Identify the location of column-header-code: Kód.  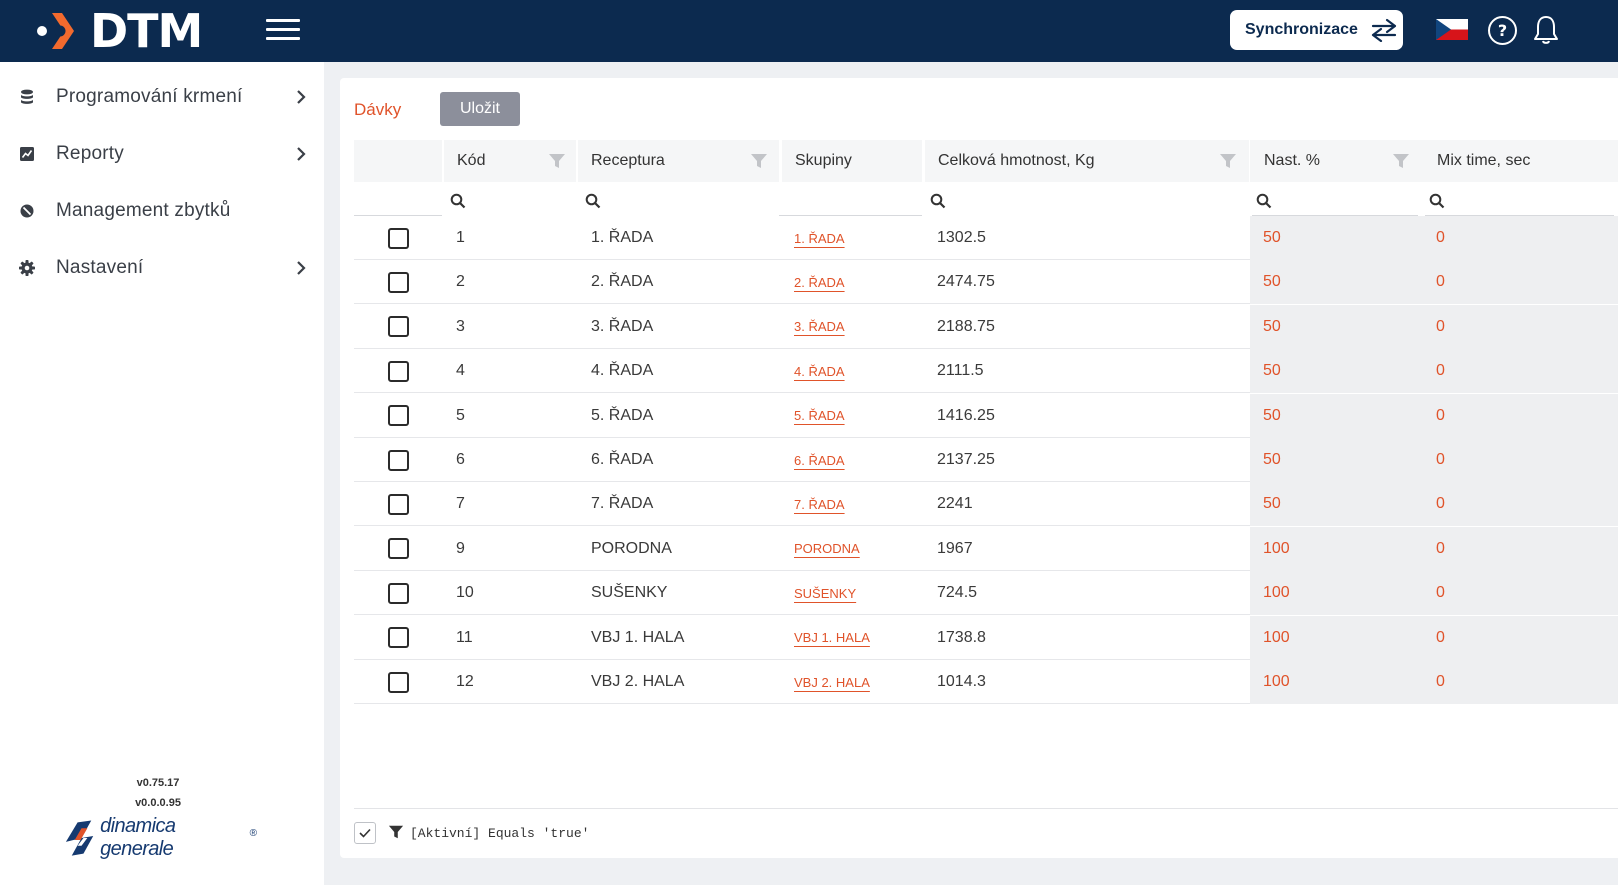
(510, 161).